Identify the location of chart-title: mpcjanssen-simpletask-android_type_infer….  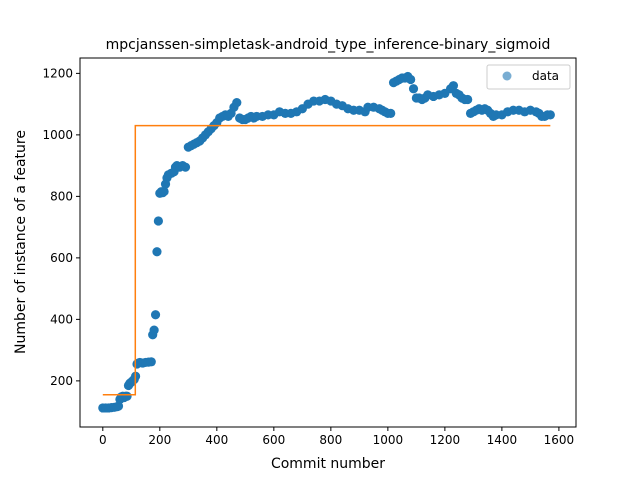
(328, 45).